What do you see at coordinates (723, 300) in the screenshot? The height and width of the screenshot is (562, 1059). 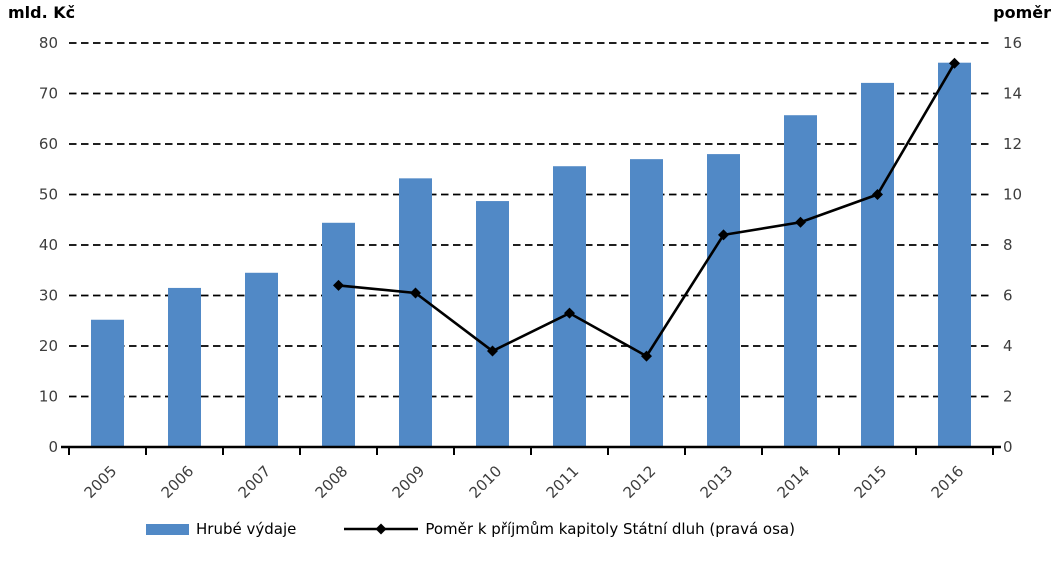 I see `bar-2013` at bounding box center [723, 300].